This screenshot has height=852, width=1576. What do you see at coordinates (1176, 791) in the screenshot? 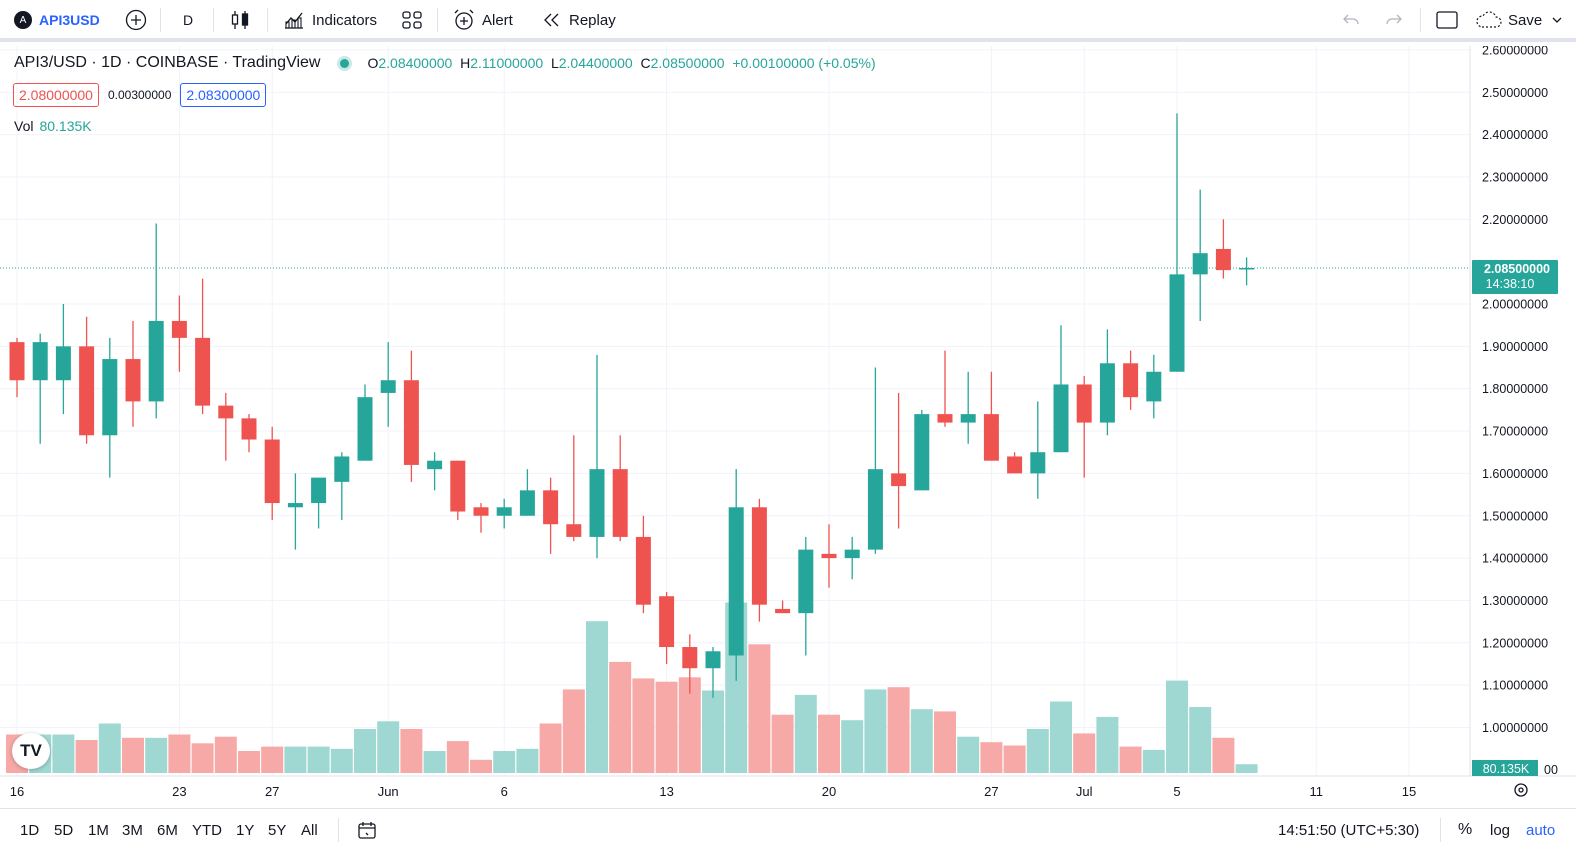
I see `time-tick-label: 5` at bounding box center [1176, 791].